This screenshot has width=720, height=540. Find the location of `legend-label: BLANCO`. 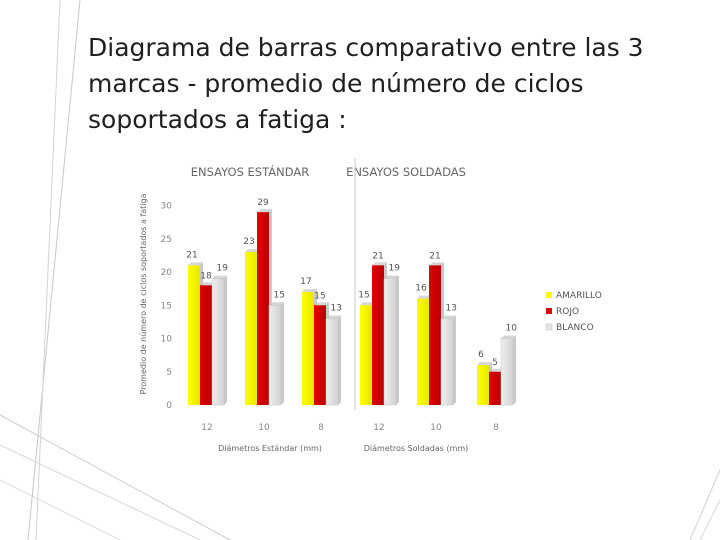

legend-label: BLANCO is located at coordinates (575, 328).